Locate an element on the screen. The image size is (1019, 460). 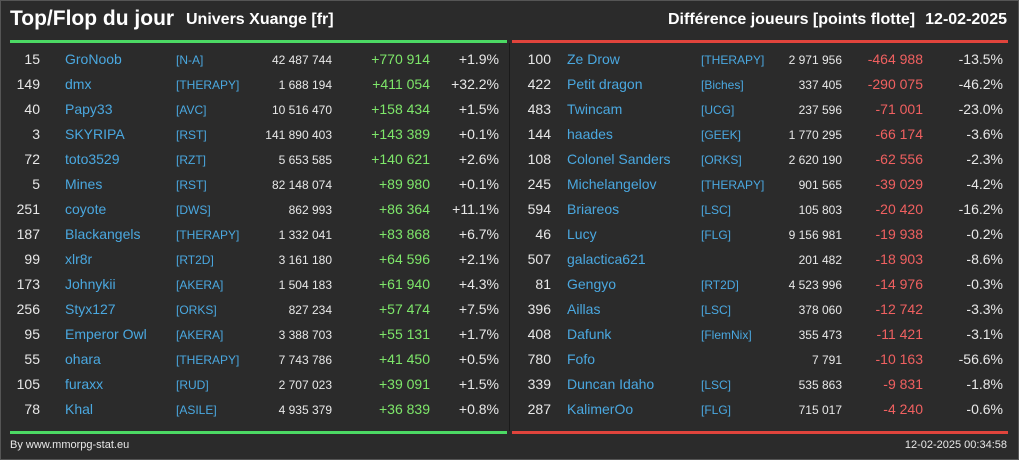
percent-cell: +0.8% is located at coordinates (478, 409).